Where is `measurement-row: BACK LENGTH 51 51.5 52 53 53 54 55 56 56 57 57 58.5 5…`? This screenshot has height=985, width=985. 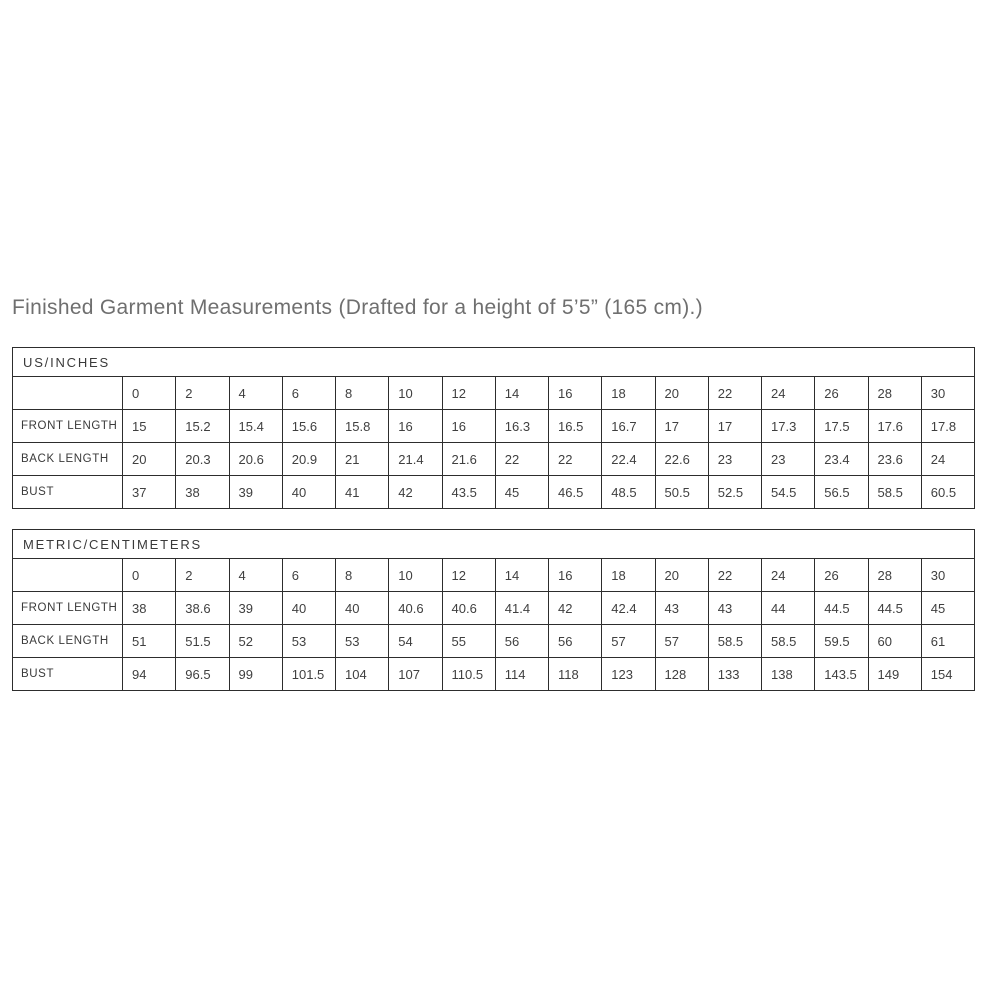 measurement-row: BACK LENGTH 51 51.5 52 53 53 54 55 56 56 57 57 58.5 5… is located at coordinates (494, 641).